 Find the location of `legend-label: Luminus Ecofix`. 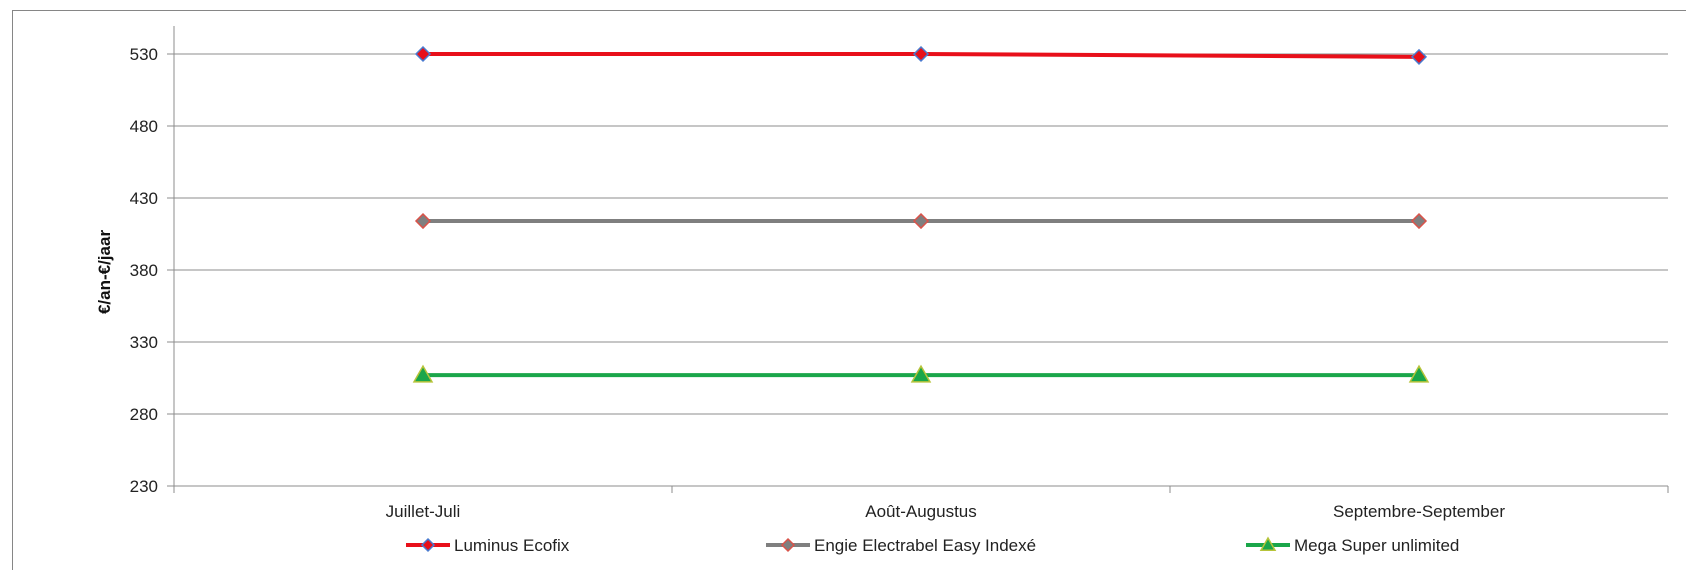

legend-label: Luminus Ecofix is located at coordinates (512, 545).